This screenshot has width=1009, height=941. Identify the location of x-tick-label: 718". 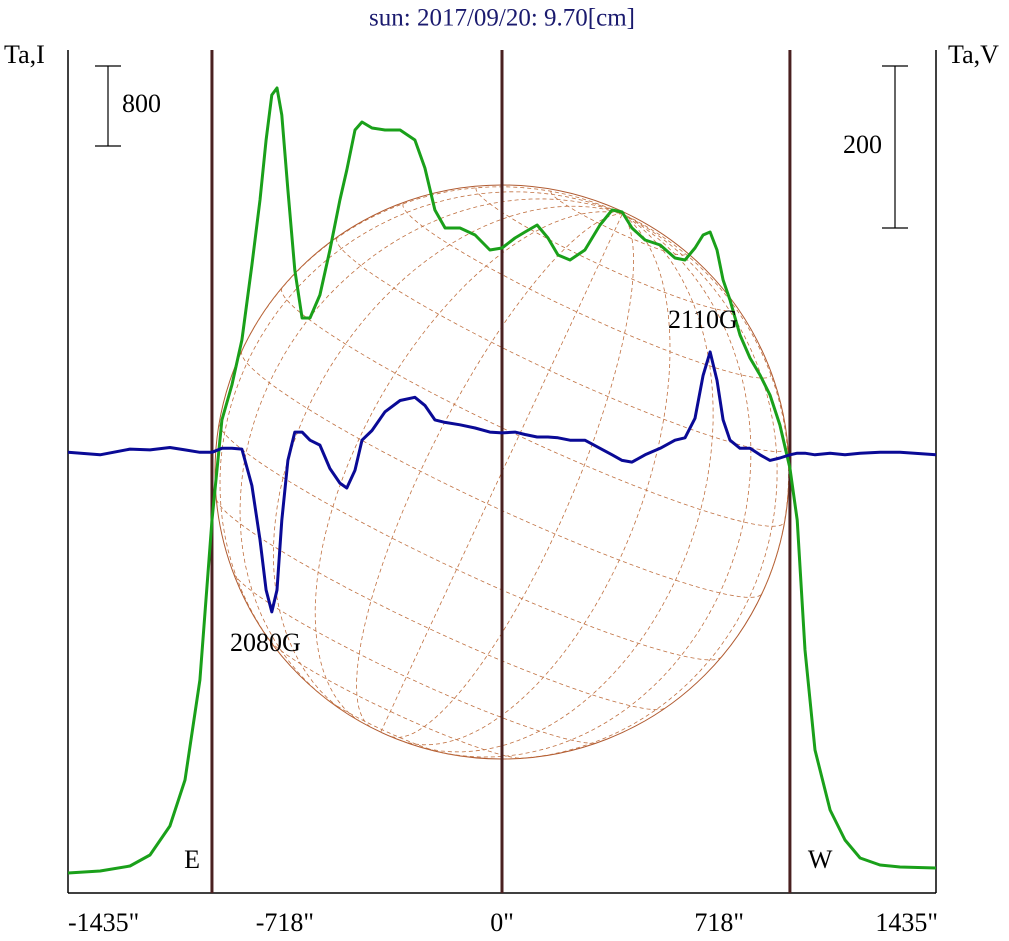
(719, 922).